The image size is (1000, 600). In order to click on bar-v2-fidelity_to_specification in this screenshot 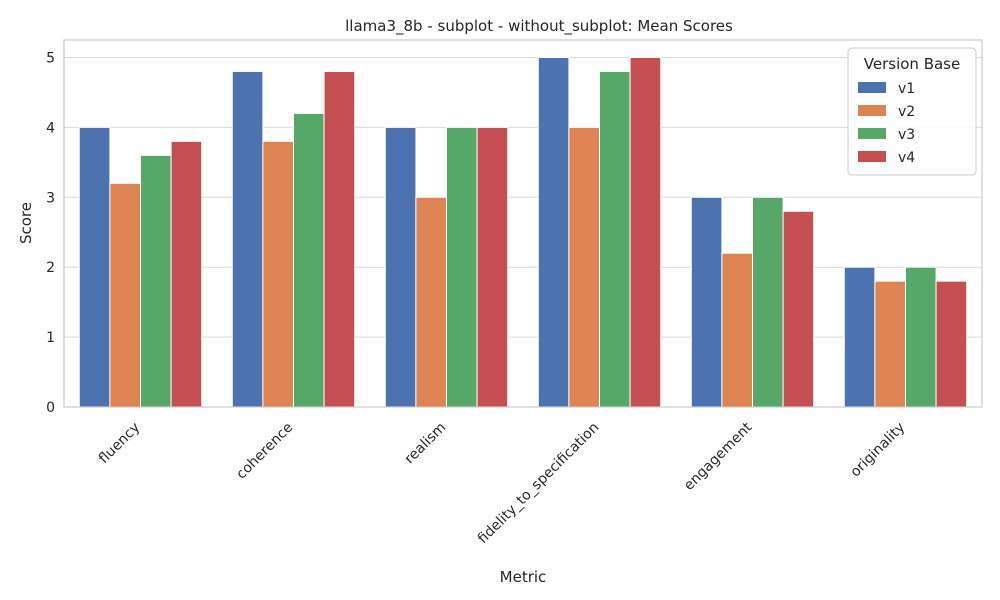, I will do `click(584, 267)`.